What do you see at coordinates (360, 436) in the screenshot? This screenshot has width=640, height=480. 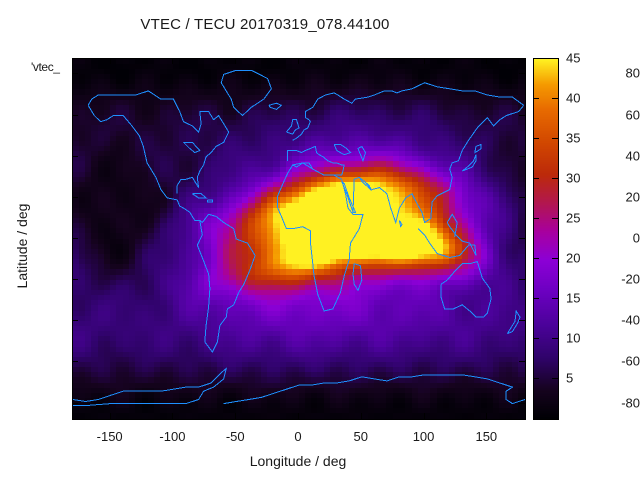 I see `x-tick-label: 50` at bounding box center [360, 436].